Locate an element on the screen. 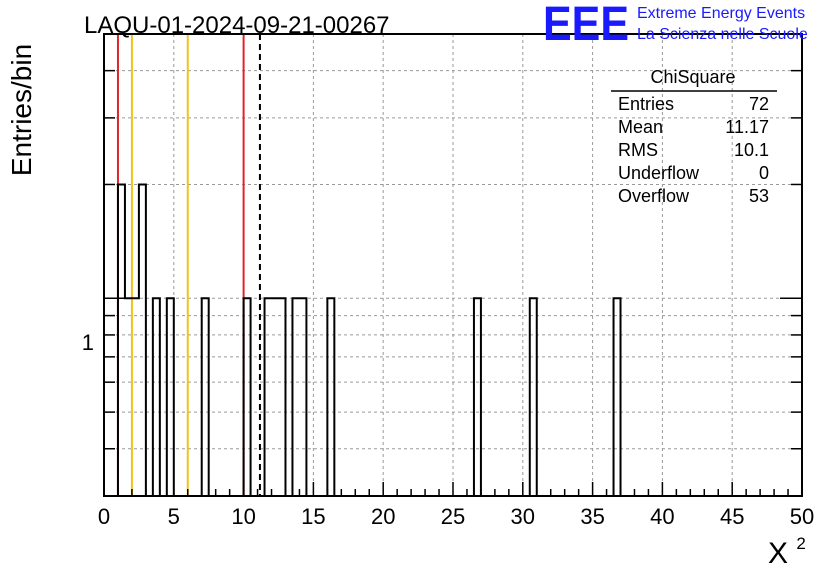  x-axis-label: X 2 is located at coordinates (787, 552).